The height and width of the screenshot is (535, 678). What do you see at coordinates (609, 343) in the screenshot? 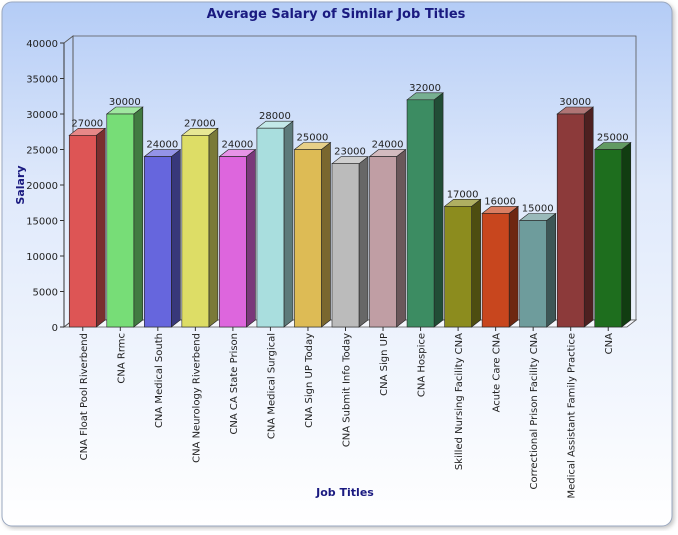
I see `x-tick-label: CNA` at bounding box center [609, 343].